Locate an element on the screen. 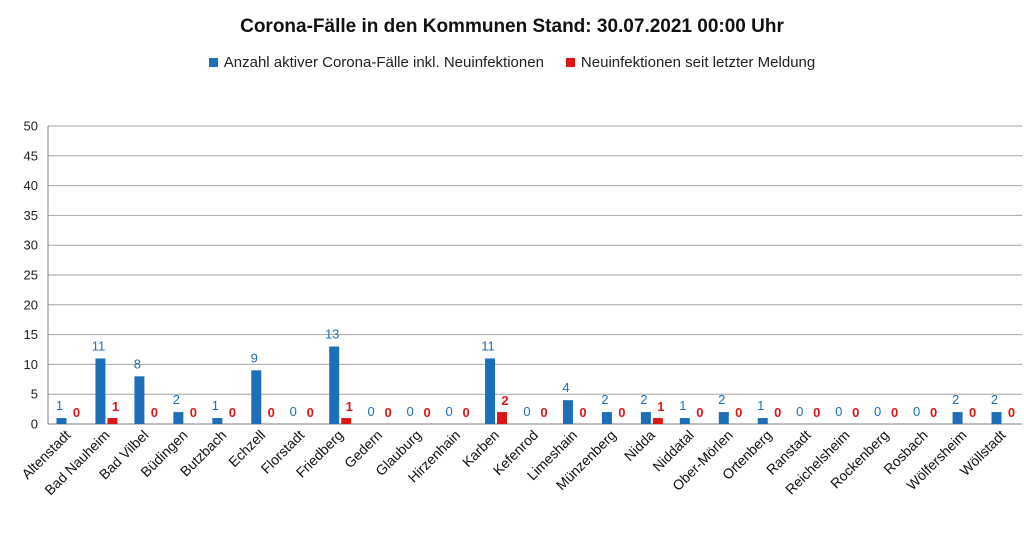  legend-label-new-infections: Neuinfektionen seit letzter Meldung is located at coordinates (698, 62).